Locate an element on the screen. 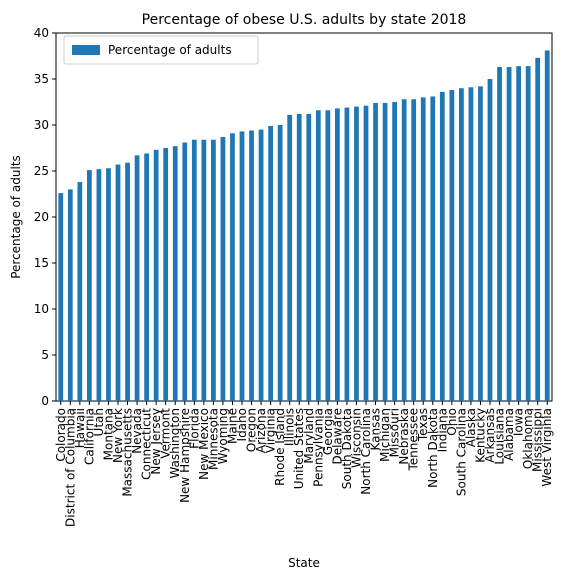 Image resolution: width=565 pixels, height=583 pixels. x-tick-label: Kansas is located at coordinates (376, 429).